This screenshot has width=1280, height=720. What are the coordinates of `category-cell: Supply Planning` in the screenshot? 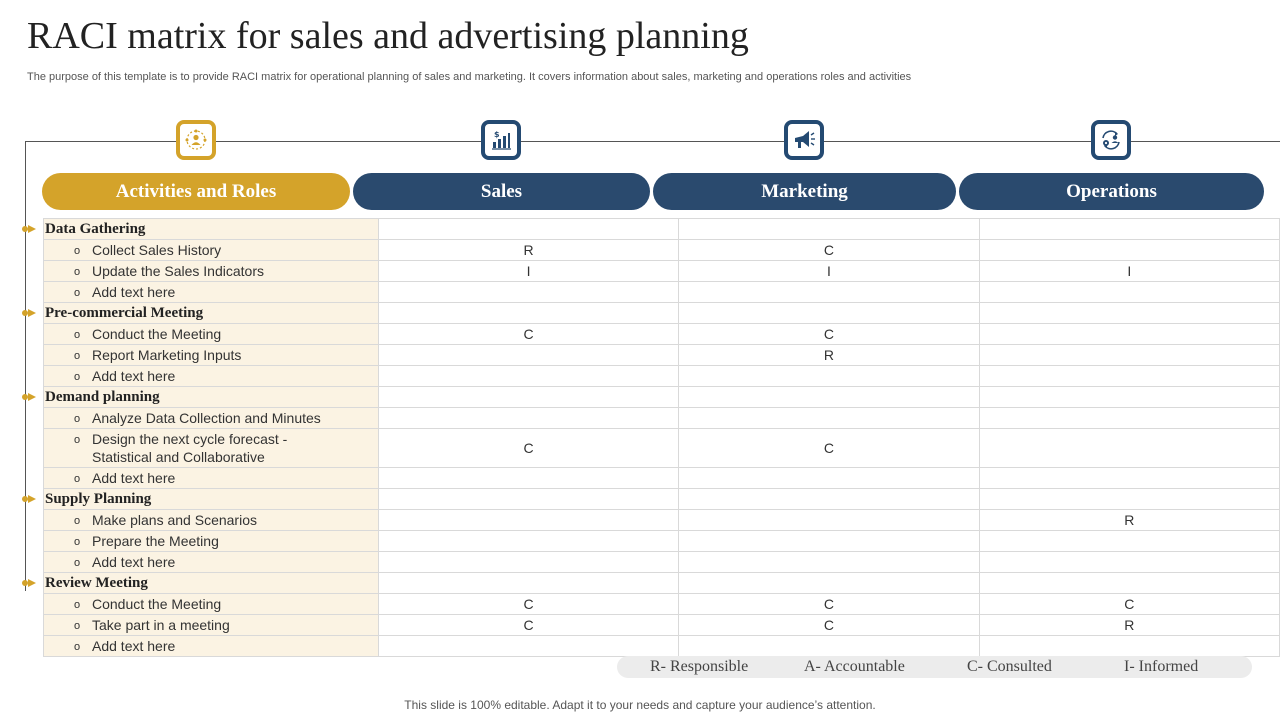 It's located at (200, 499).